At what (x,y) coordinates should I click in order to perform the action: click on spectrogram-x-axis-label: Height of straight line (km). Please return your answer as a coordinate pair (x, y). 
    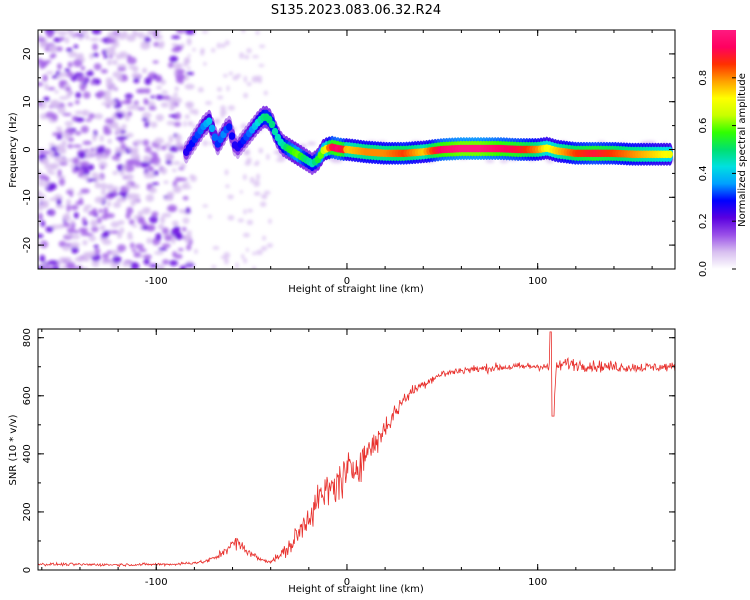
    Looking at the image, I should click on (356, 289).